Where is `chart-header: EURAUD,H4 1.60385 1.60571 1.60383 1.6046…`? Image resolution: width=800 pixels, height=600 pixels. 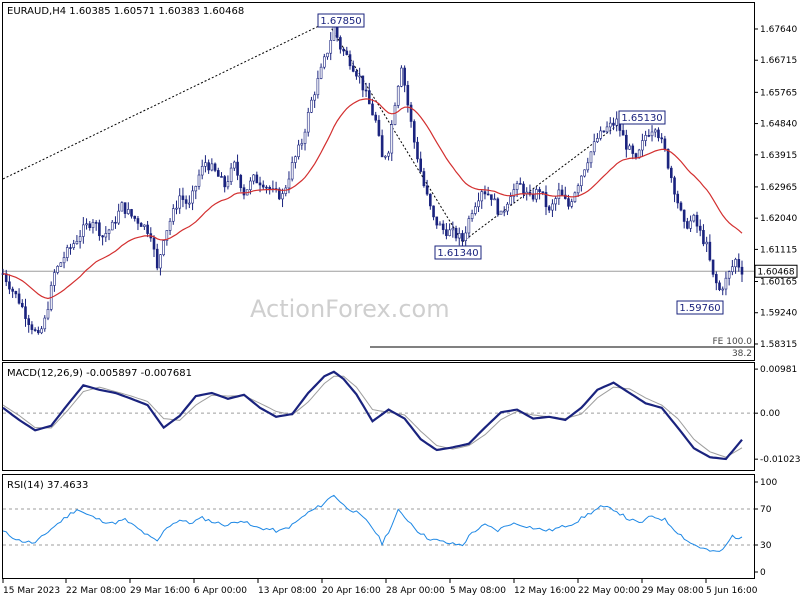 chart-header: EURAUD,H4 1.60385 1.60571 1.60383 1.6046… is located at coordinates (125, 11).